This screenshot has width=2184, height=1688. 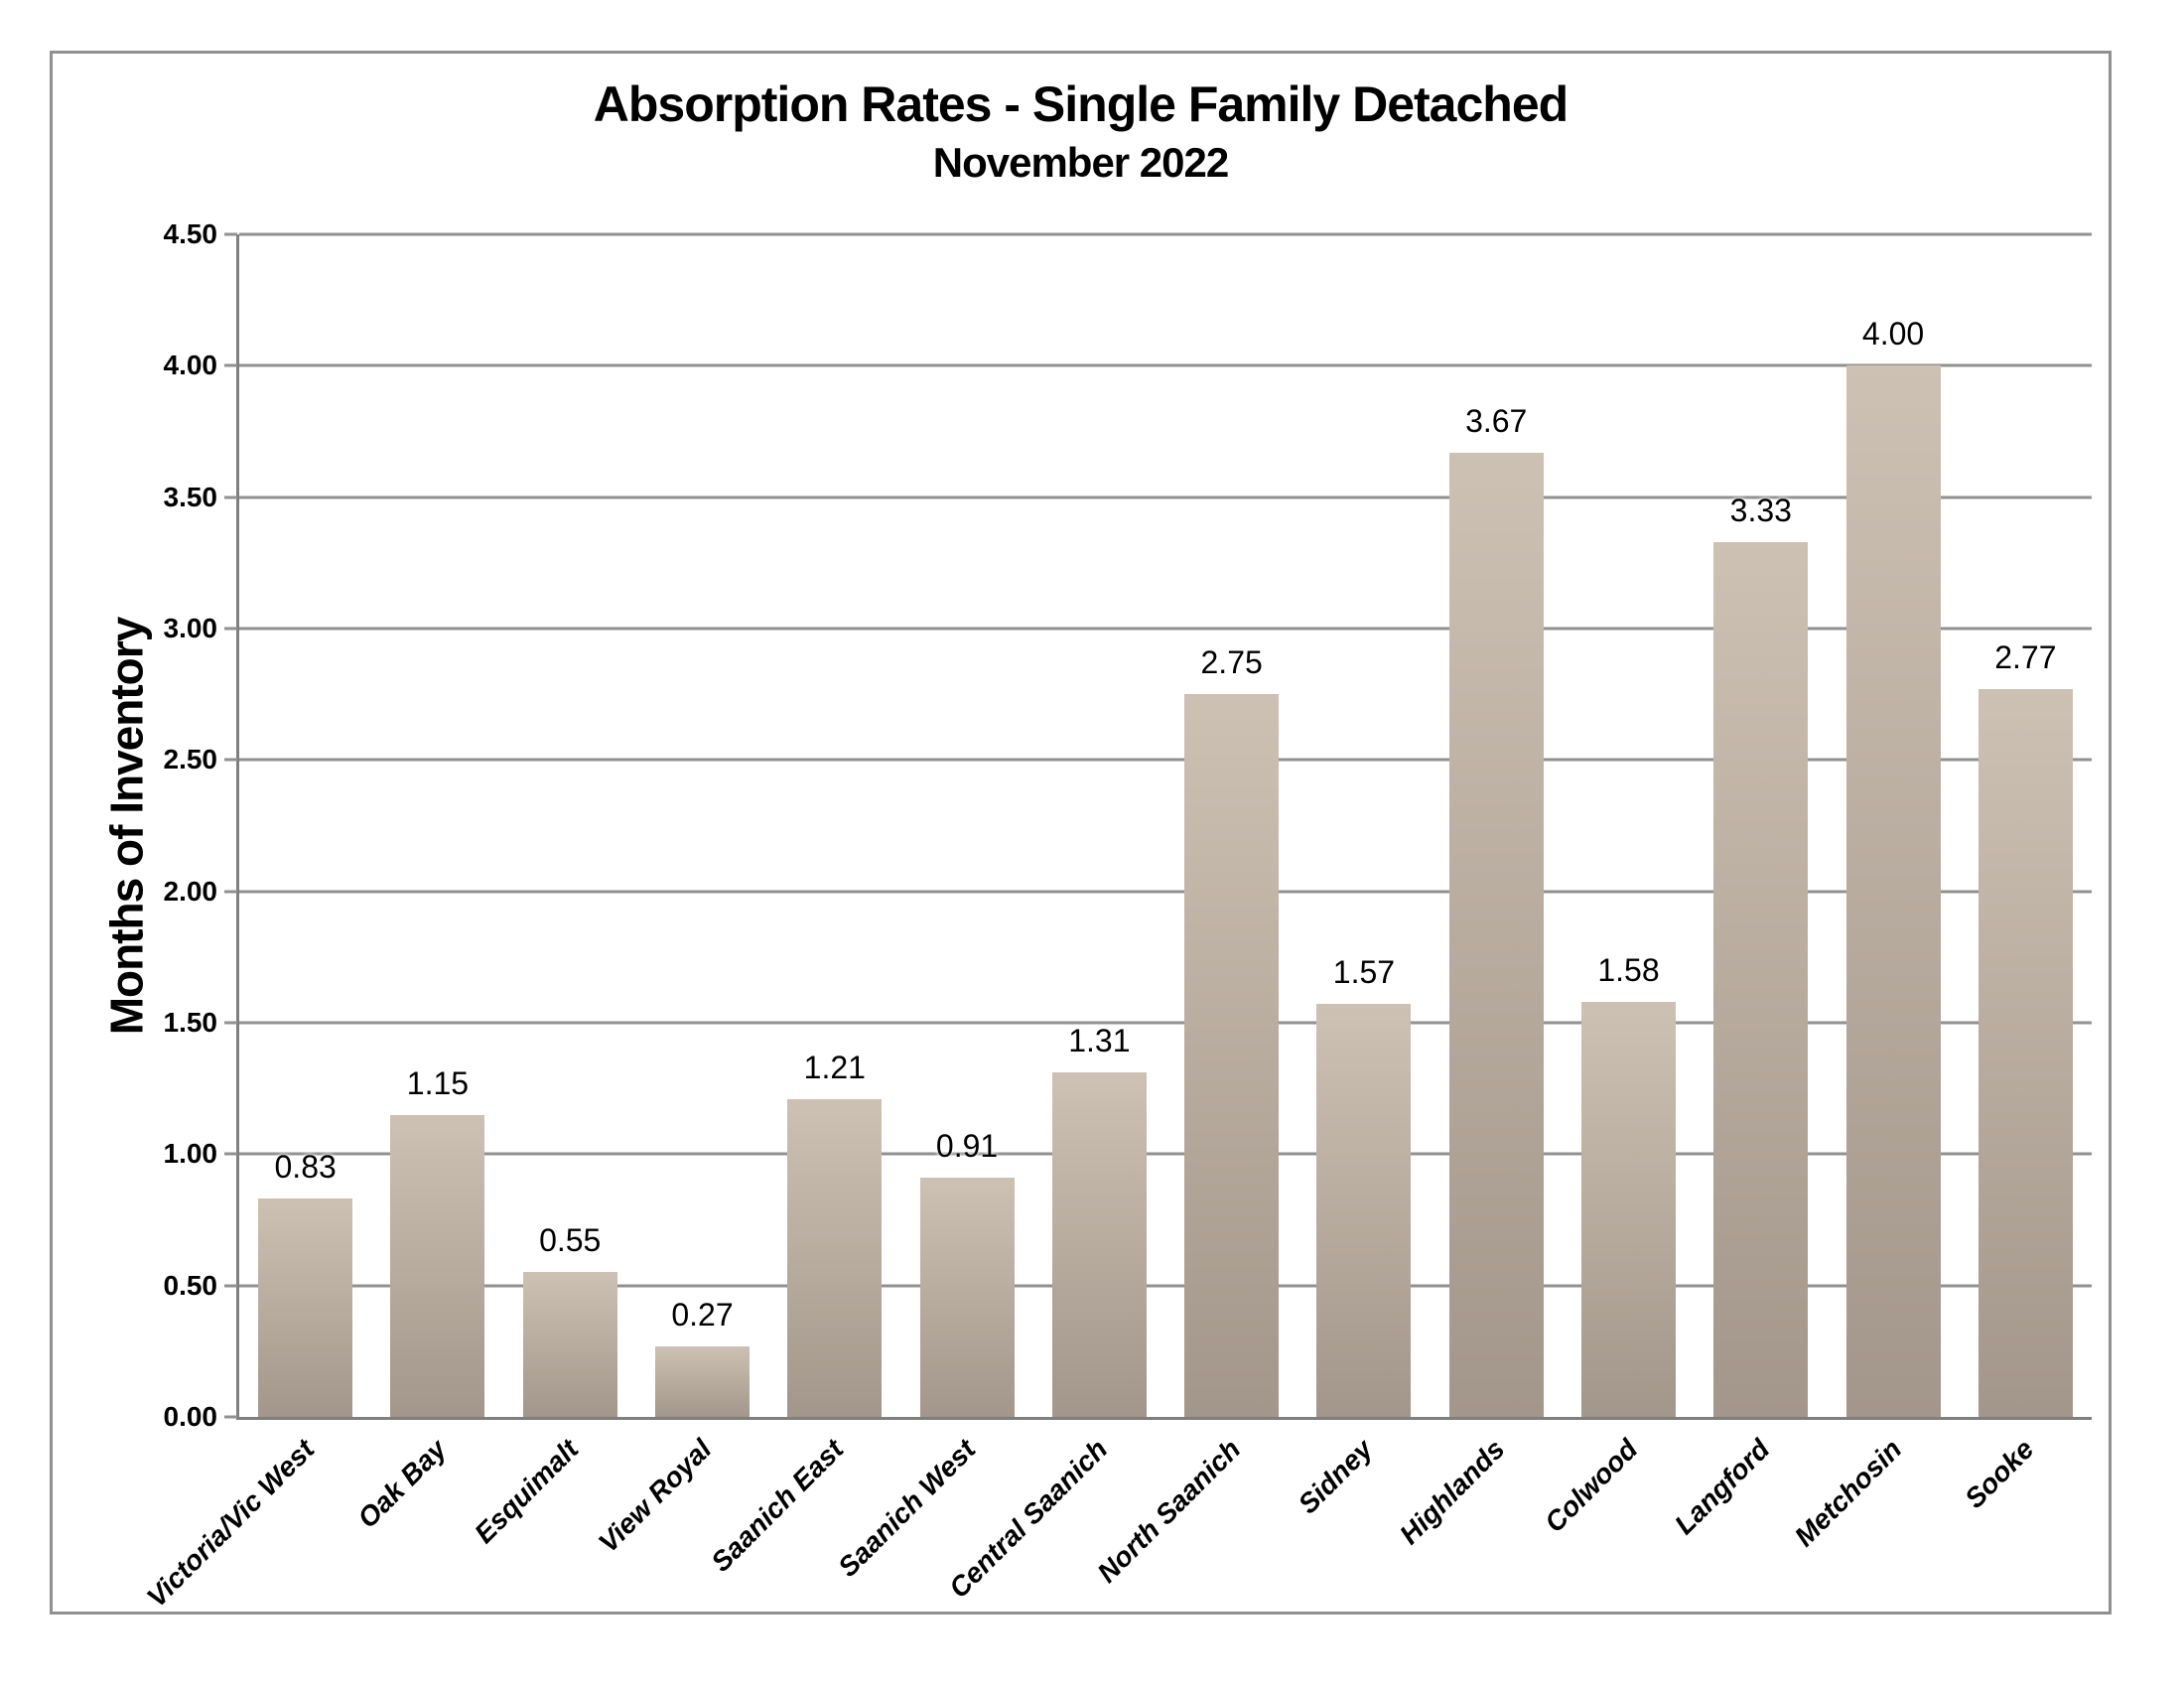 What do you see at coordinates (1099, 1041) in the screenshot?
I see `bar-value-label: 1.31` at bounding box center [1099, 1041].